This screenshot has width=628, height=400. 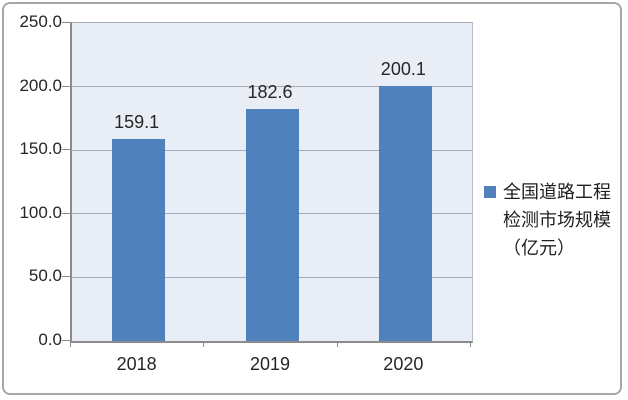 I want to click on y-tick-label: 200.0, so click(x=40, y=85).